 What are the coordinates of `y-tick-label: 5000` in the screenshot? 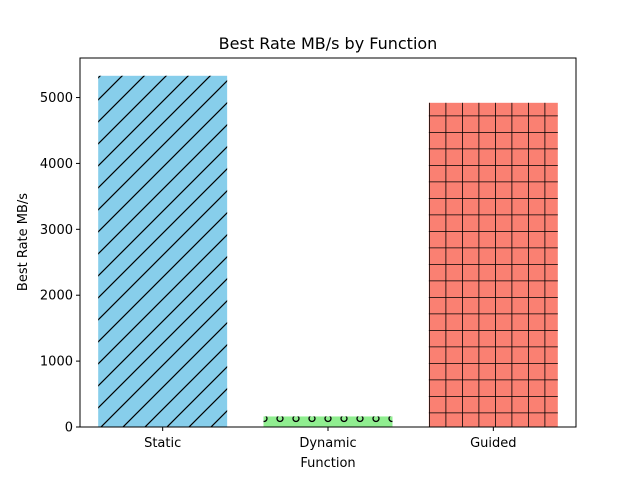 It's located at (56, 98).